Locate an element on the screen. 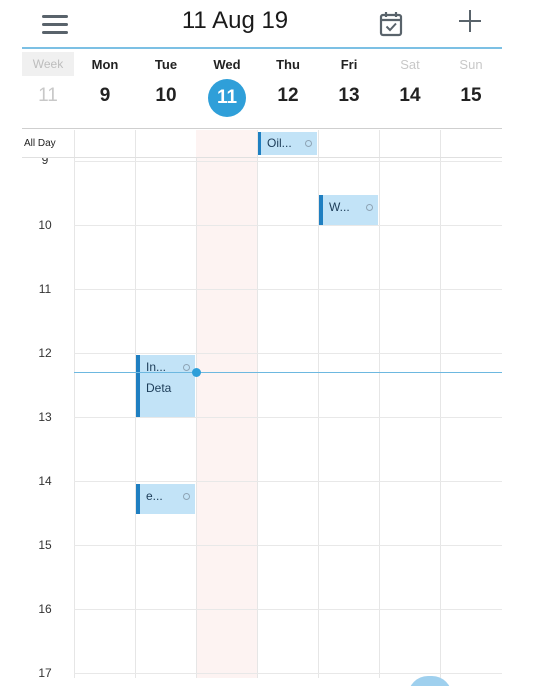  event-tue-1: In... Deta is located at coordinates (165, 386).